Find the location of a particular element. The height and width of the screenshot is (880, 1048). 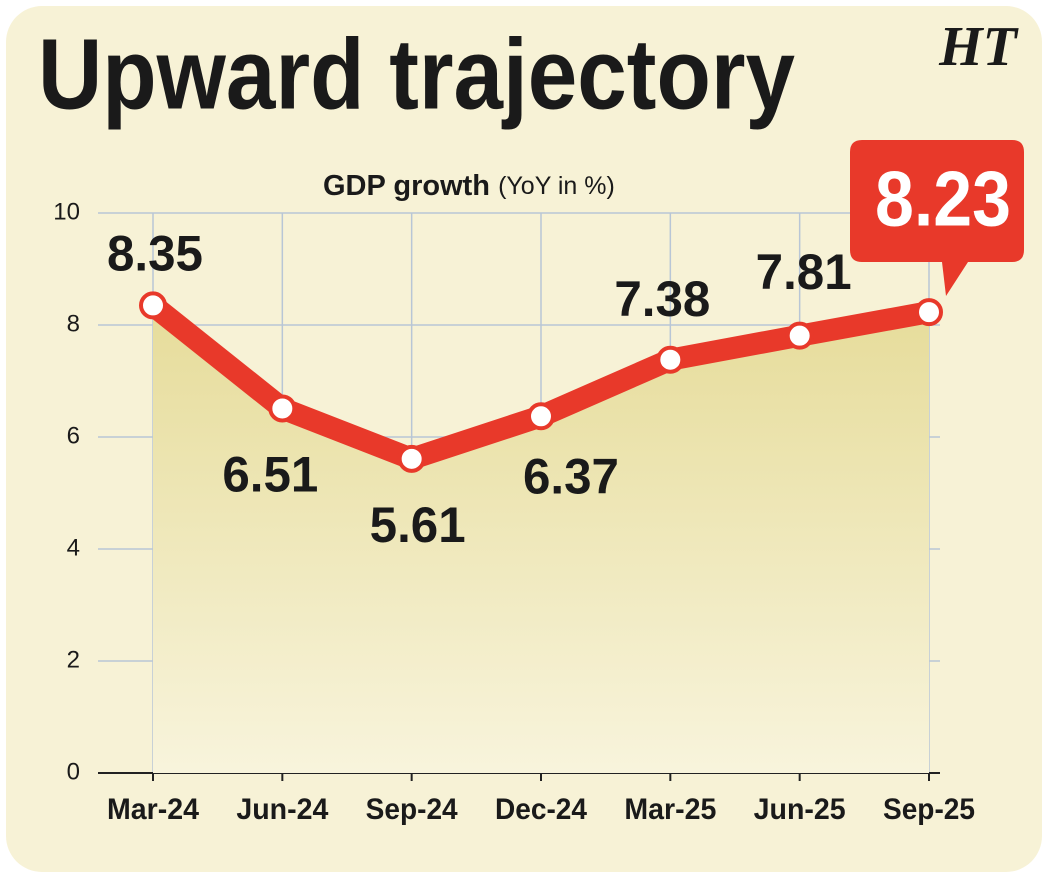

x-tick-label: Jun-24 is located at coordinates (282, 809).